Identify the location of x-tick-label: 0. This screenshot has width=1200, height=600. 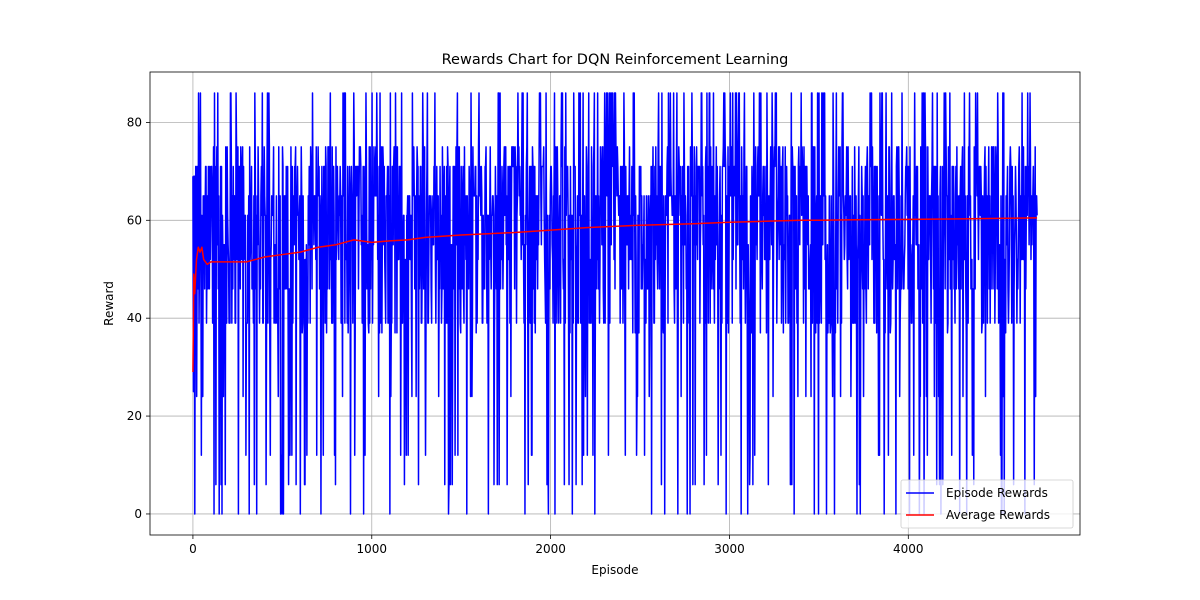
(193, 549).